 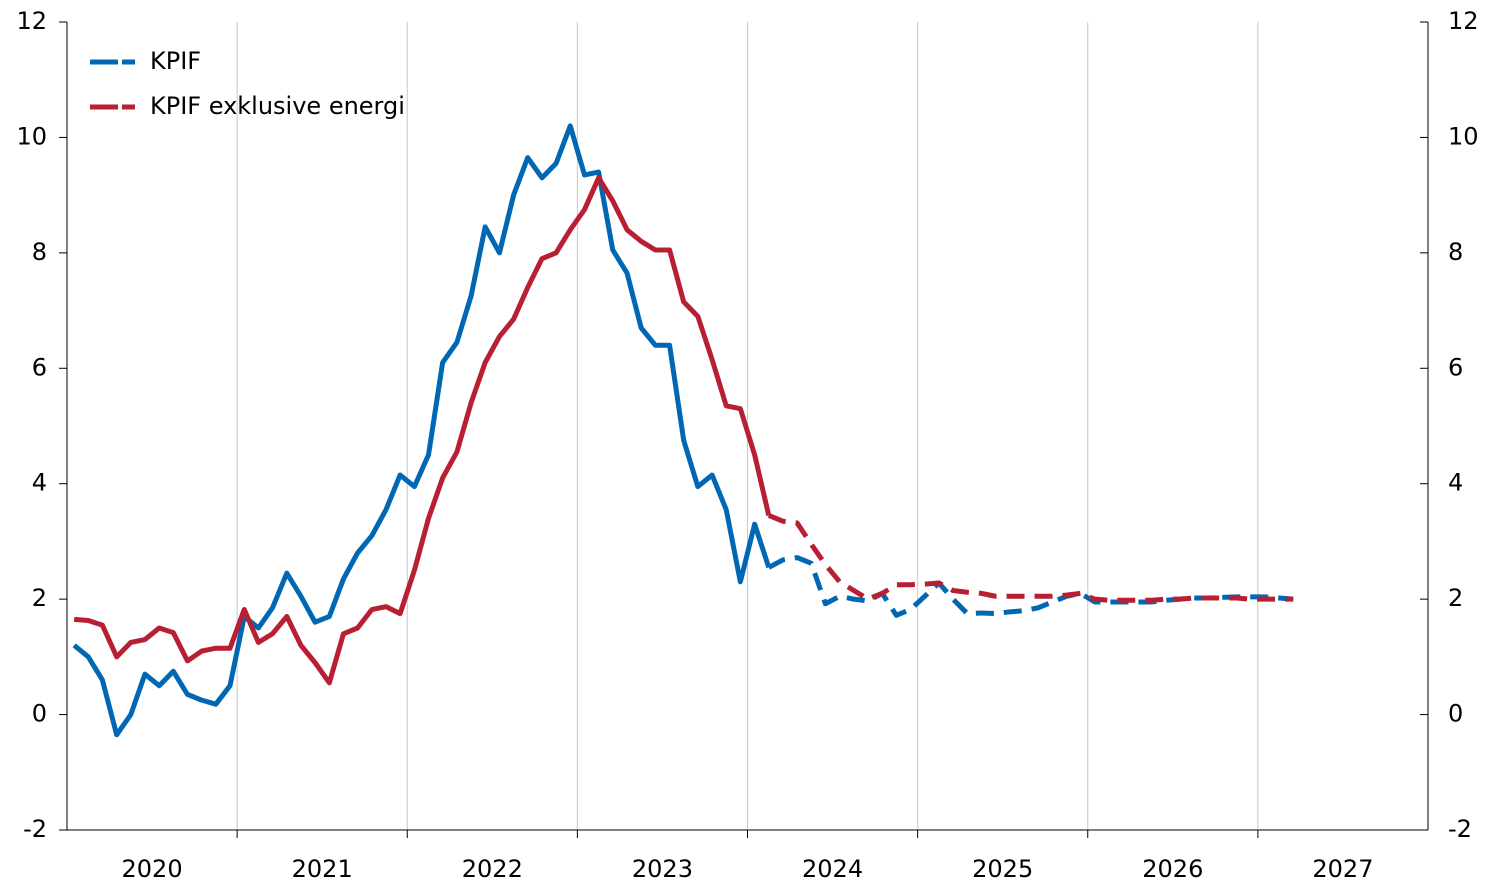 I want to click on y2-tick-label: -2, so click(x=1460, y=829).